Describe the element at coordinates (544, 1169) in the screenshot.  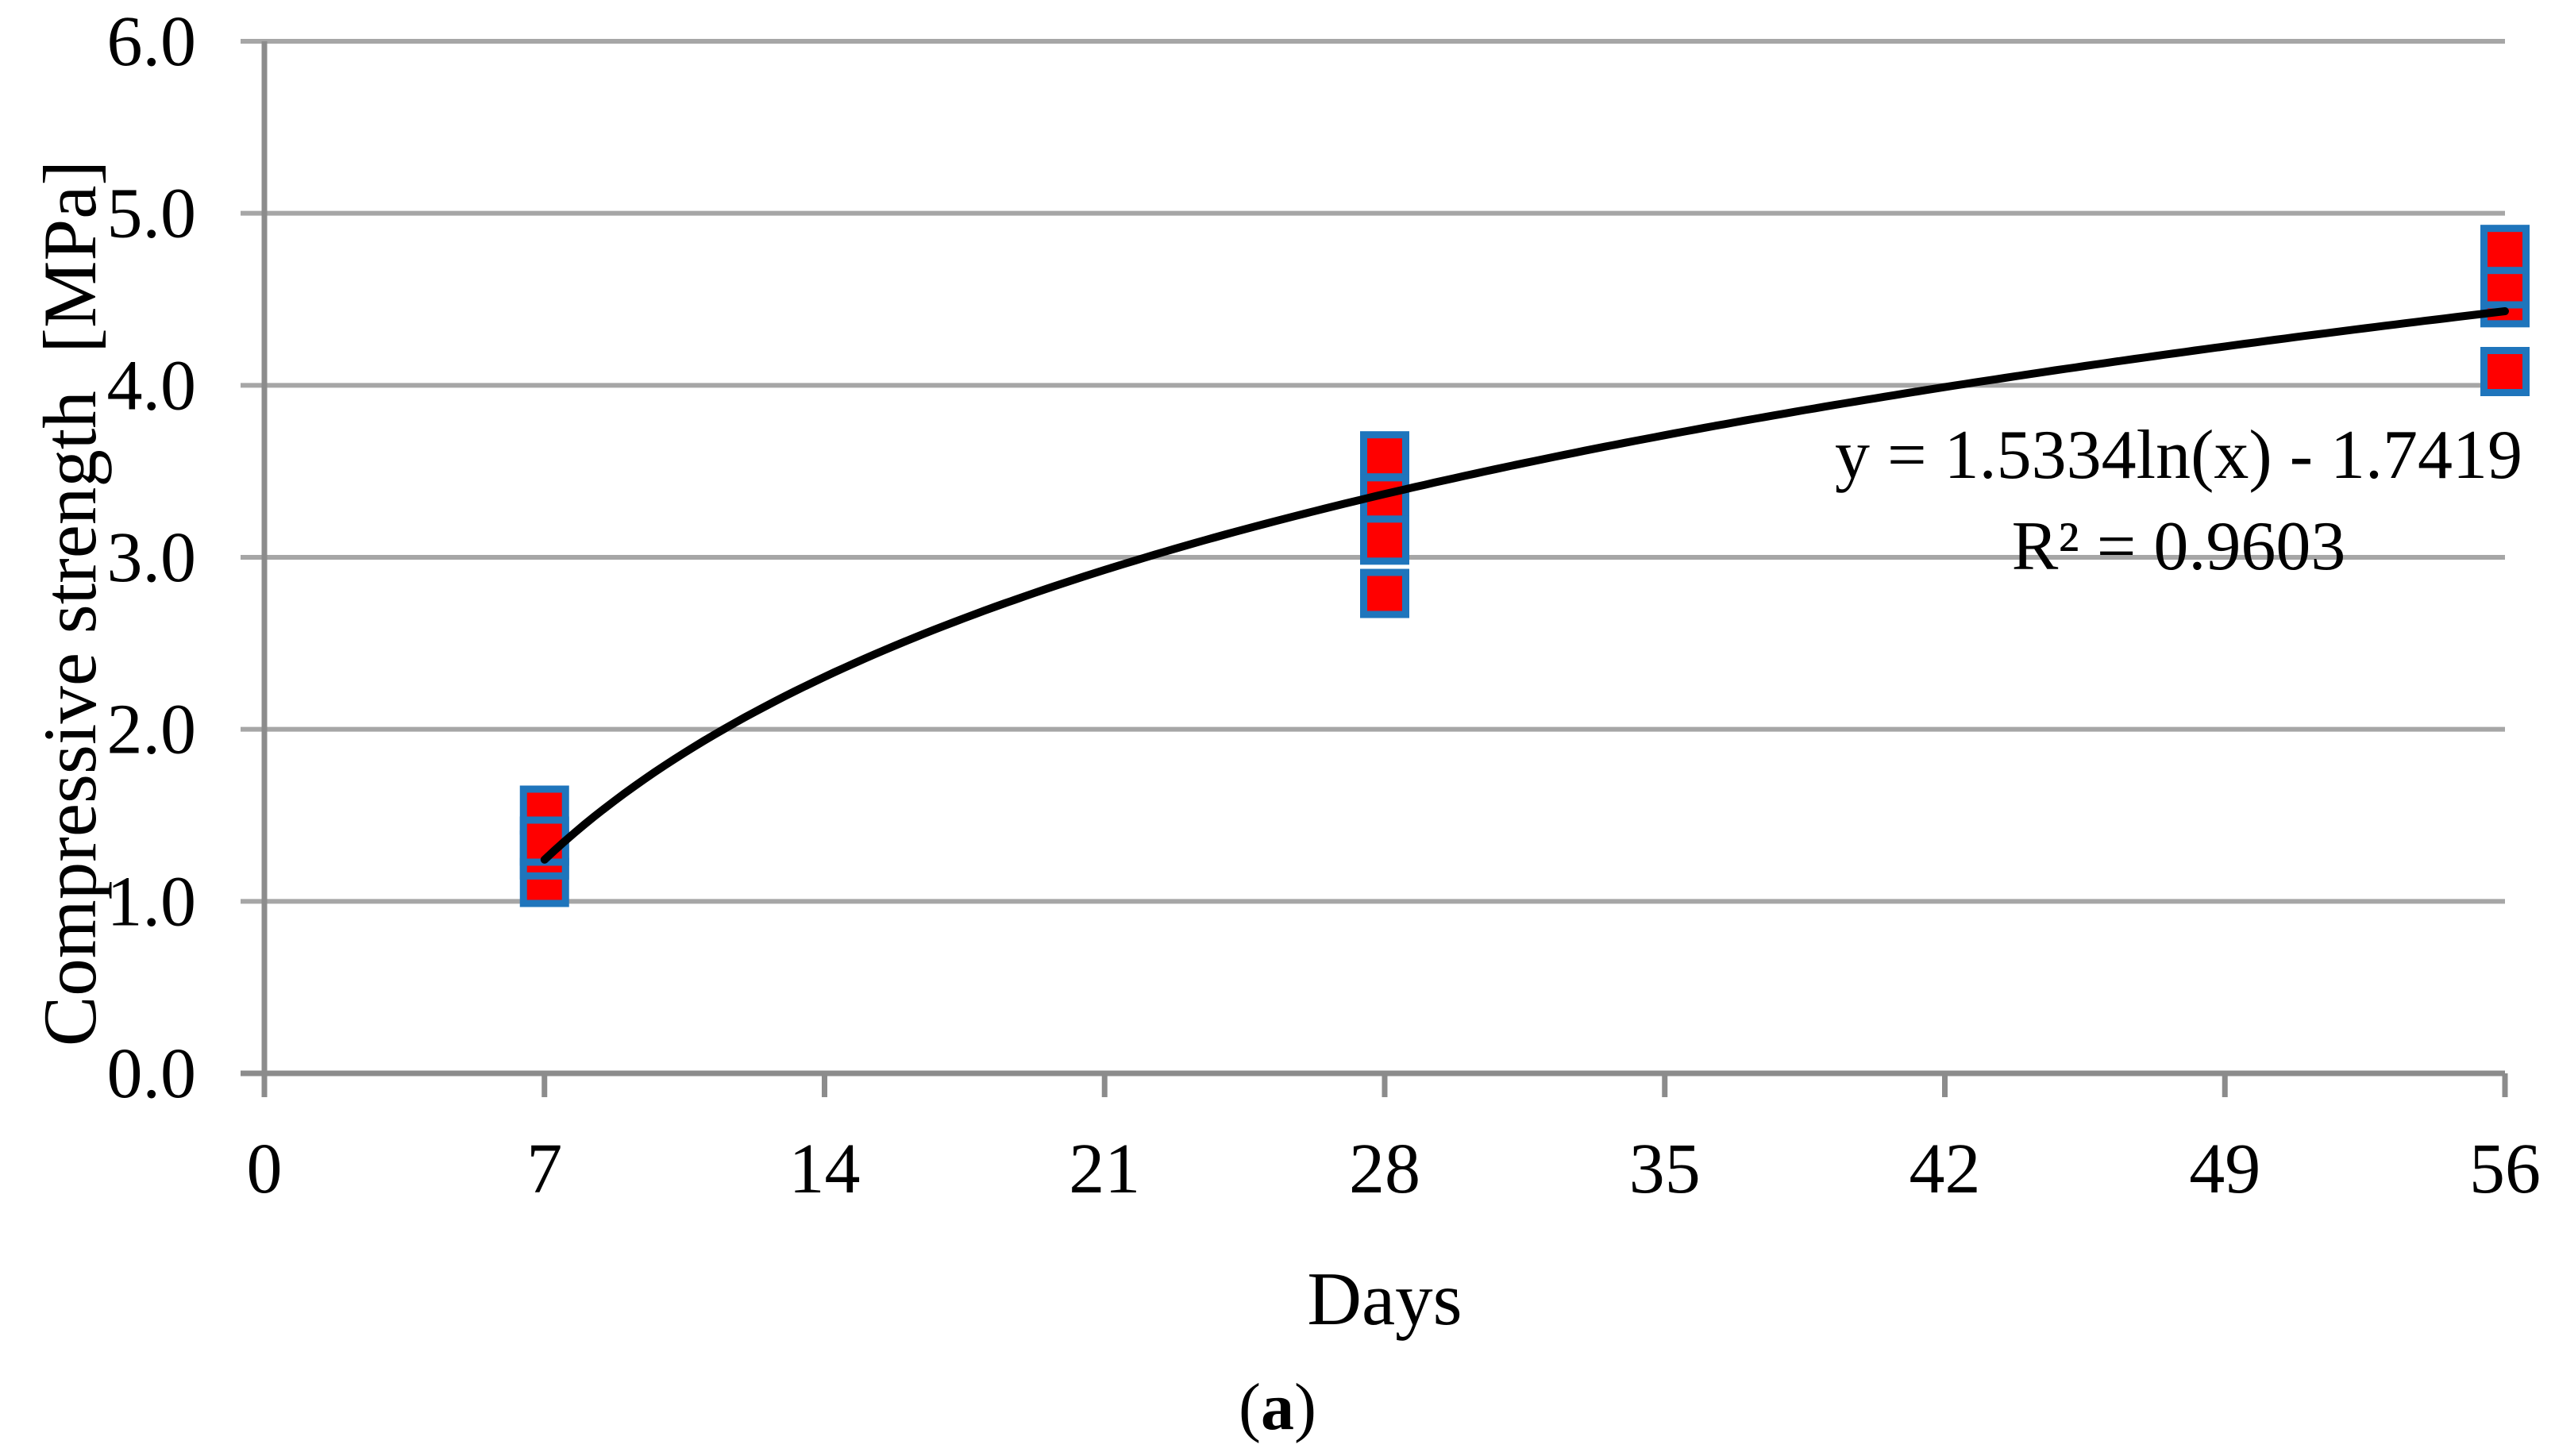
I see `x-tick-label: 7` at that location.